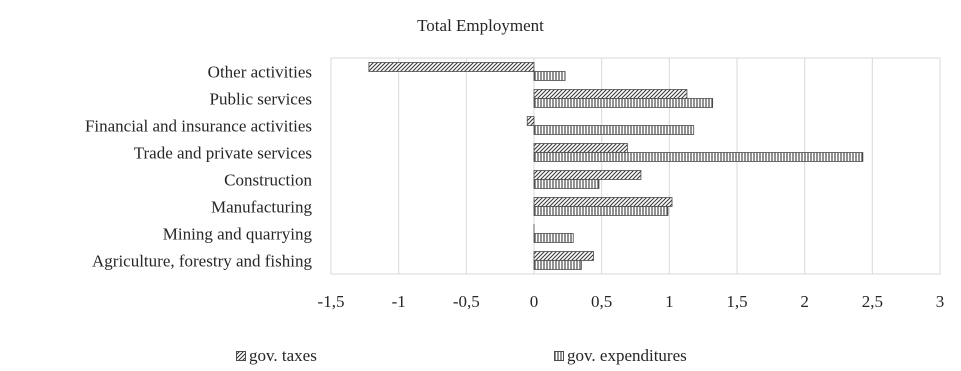 This screenshot has height=371, width=961. What do you see at coordinates (872, 301) in the screenshot?
I see `x-tick-label: 2,5` at bounding box center [872, 301].